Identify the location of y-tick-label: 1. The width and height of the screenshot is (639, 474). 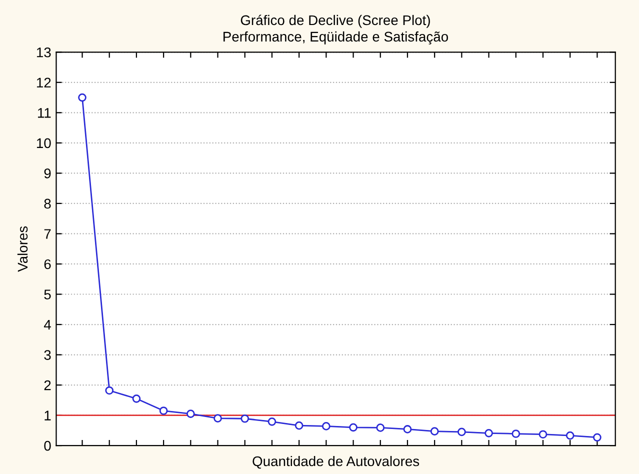
(47, 415).